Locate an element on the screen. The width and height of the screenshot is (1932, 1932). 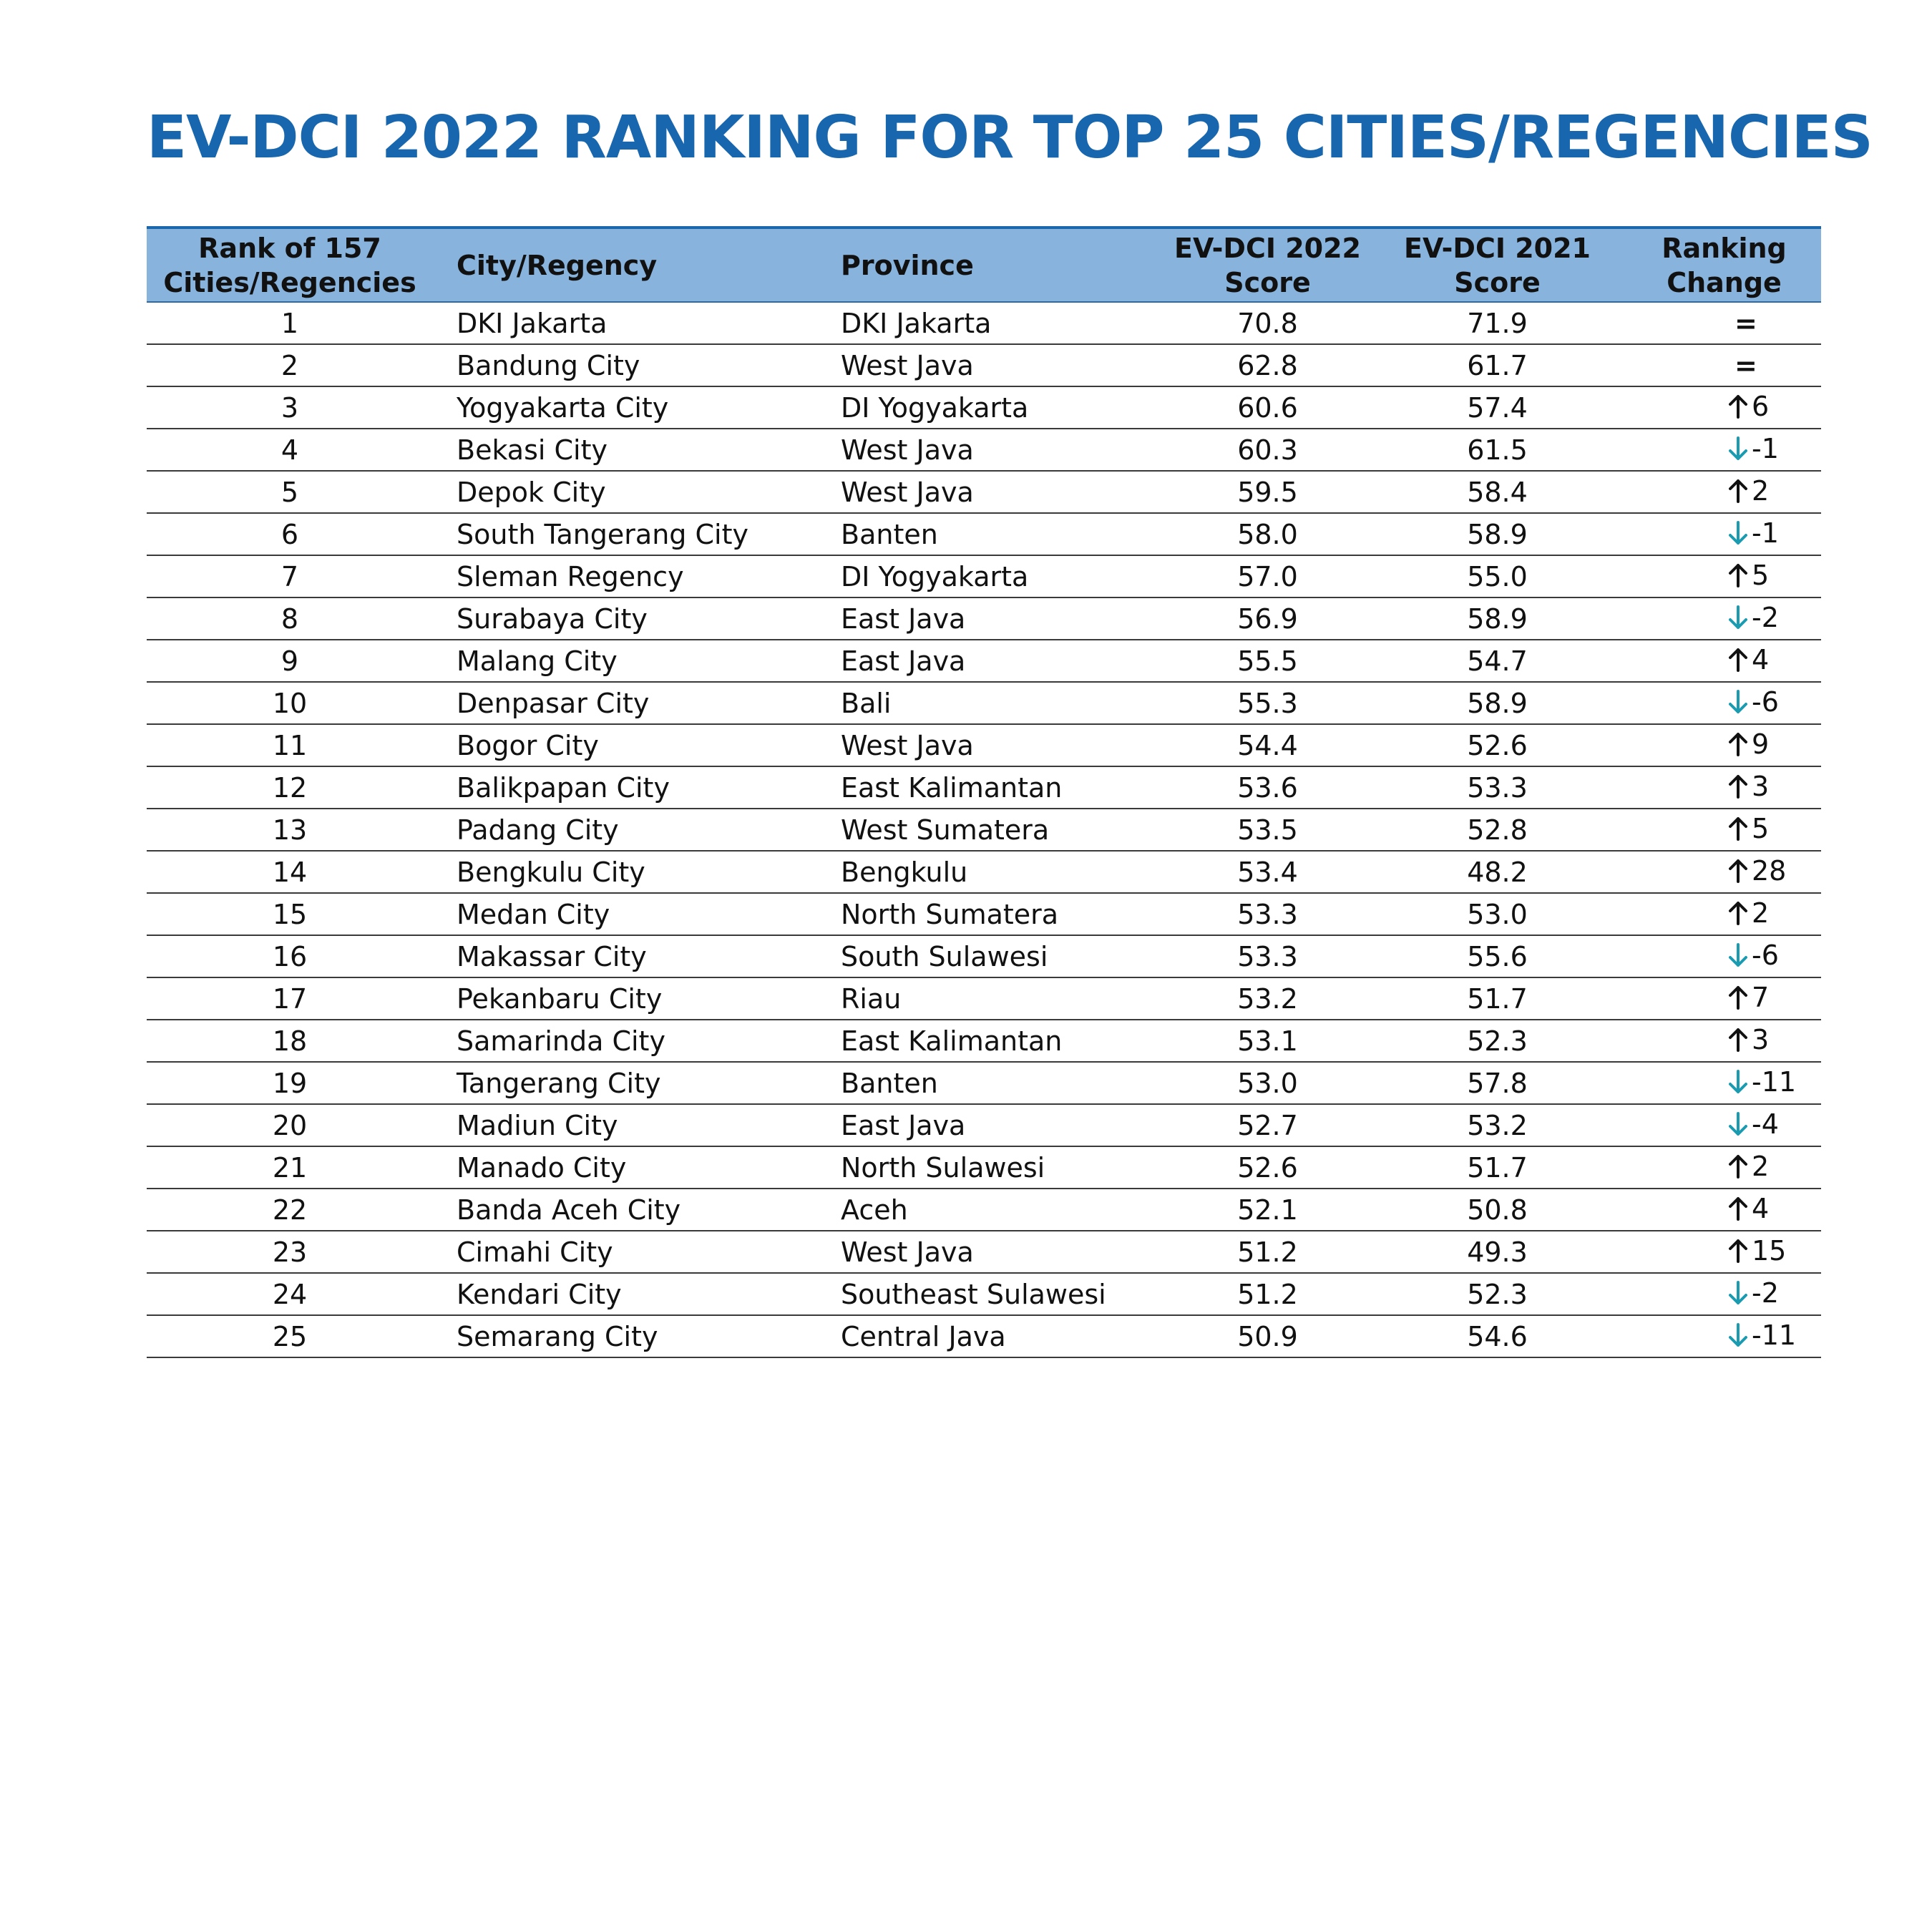
header-rank: Rank of 157 Cities/Regencies is located at coordinates (290, 265).